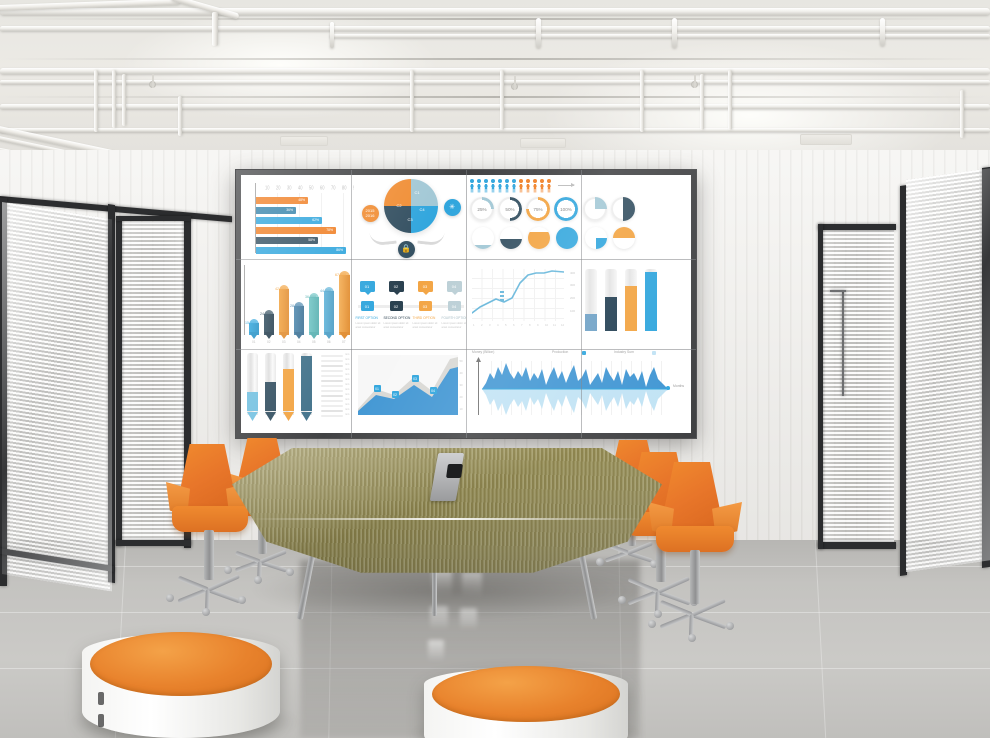  What do you see at coordinates (584, 353) in the screenshot?
I see `legend-swatch-production` at bounding box center [584, 353].